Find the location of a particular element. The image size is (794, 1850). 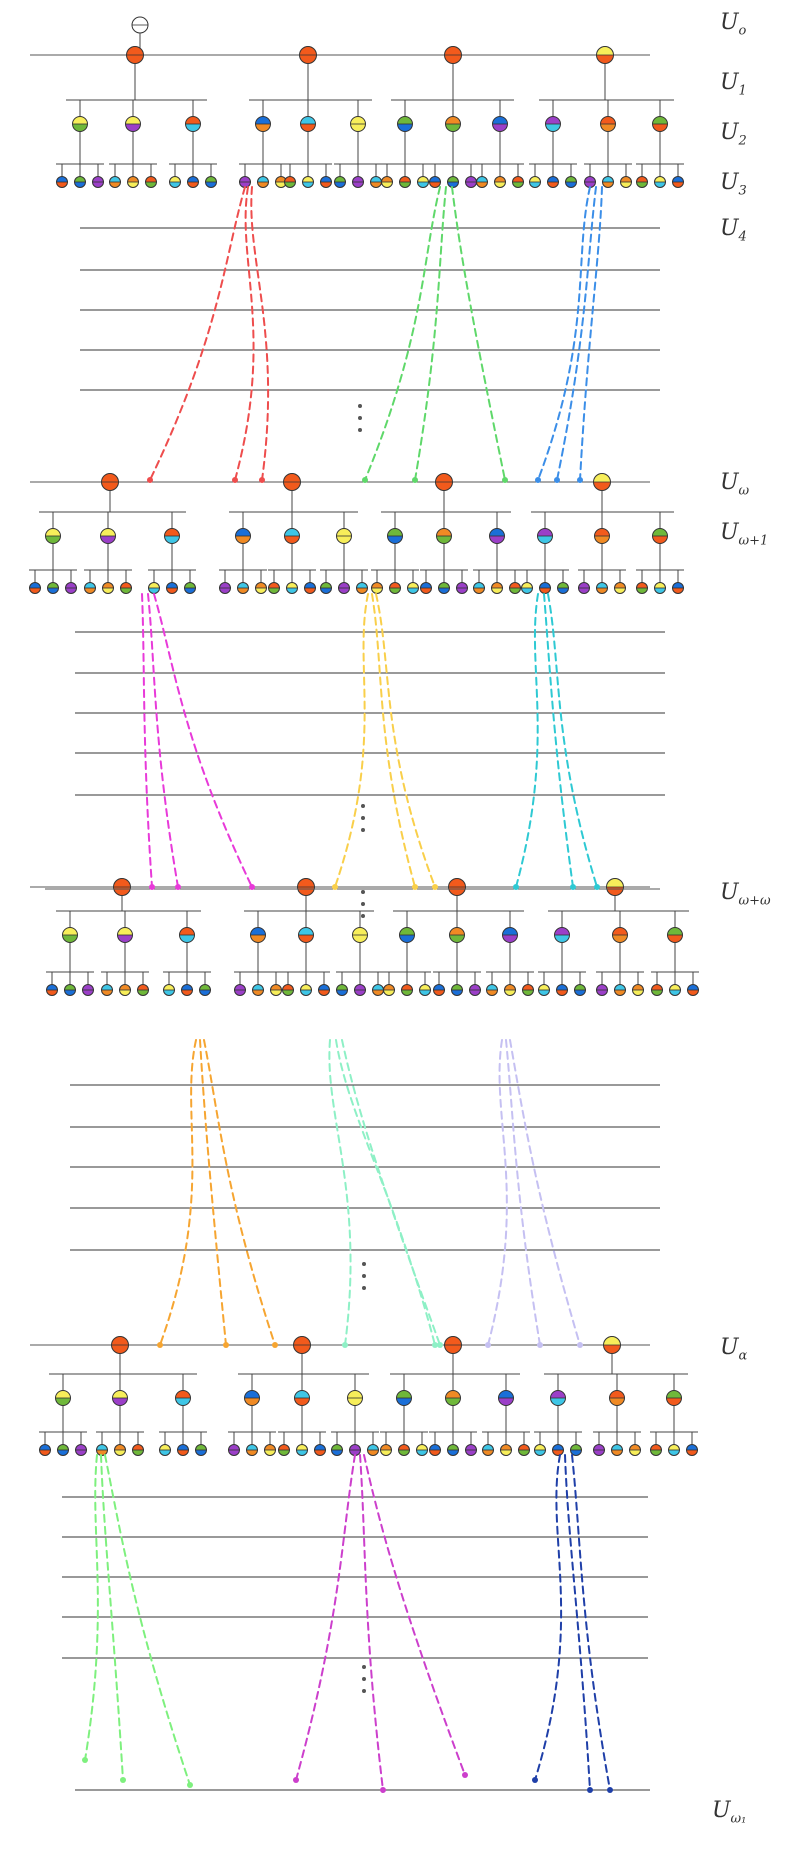

level-label-u-alpha: Uα is located at coordinates (734, 1349).